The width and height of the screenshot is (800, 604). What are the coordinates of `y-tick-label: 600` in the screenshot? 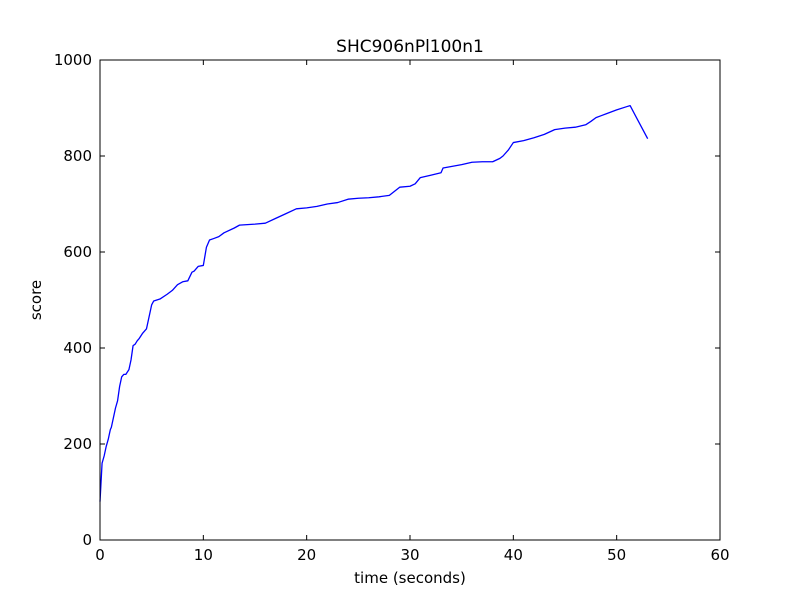 It's located at (77, 252).